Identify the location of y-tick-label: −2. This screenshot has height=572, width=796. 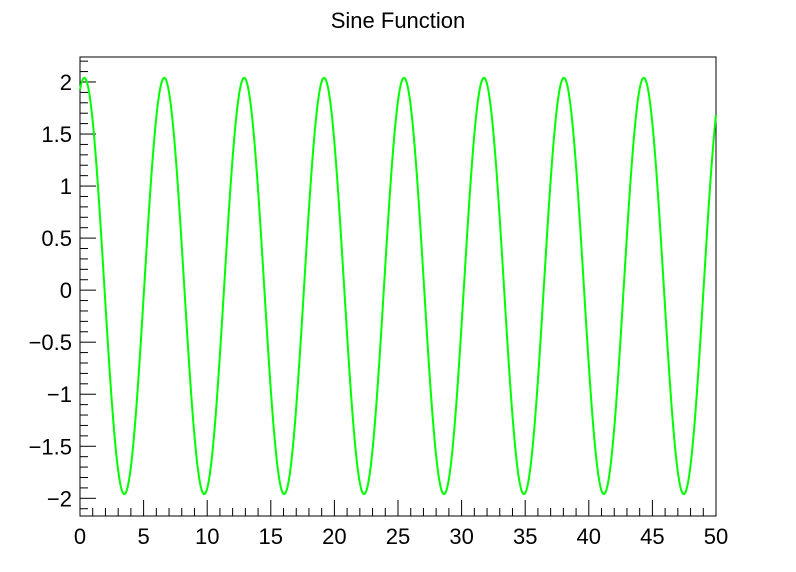
(59, 498).